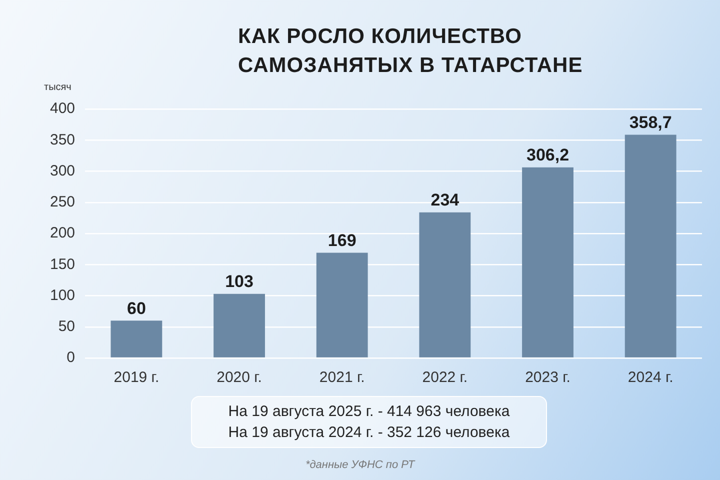 This screenshot has width=720, height=480. Describe the element at coordinates (342, 377) in the screenshot. I see `x-tick-label: 2021 г.` at that location.